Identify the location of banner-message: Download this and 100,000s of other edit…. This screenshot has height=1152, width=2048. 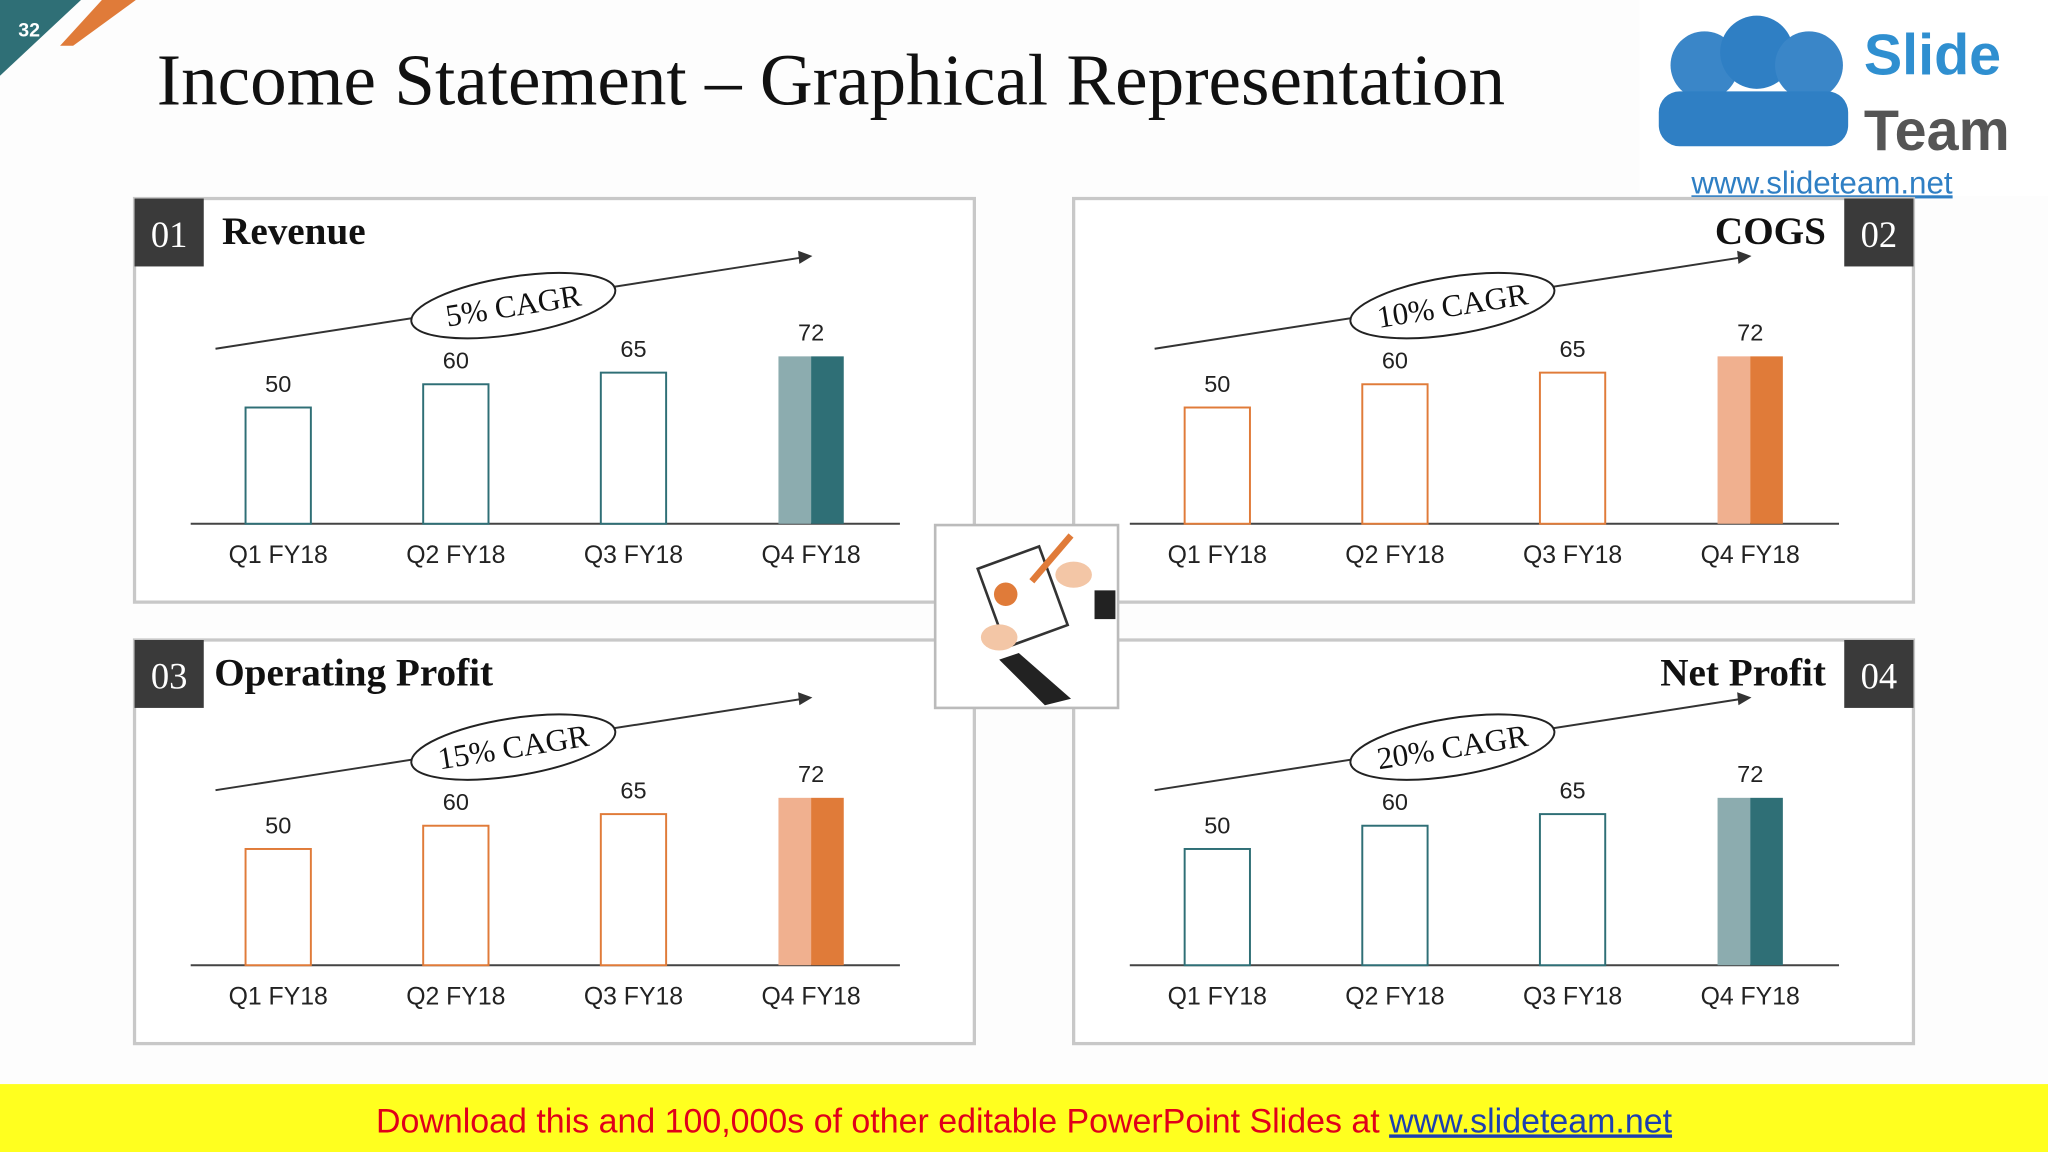
(882, 1121).